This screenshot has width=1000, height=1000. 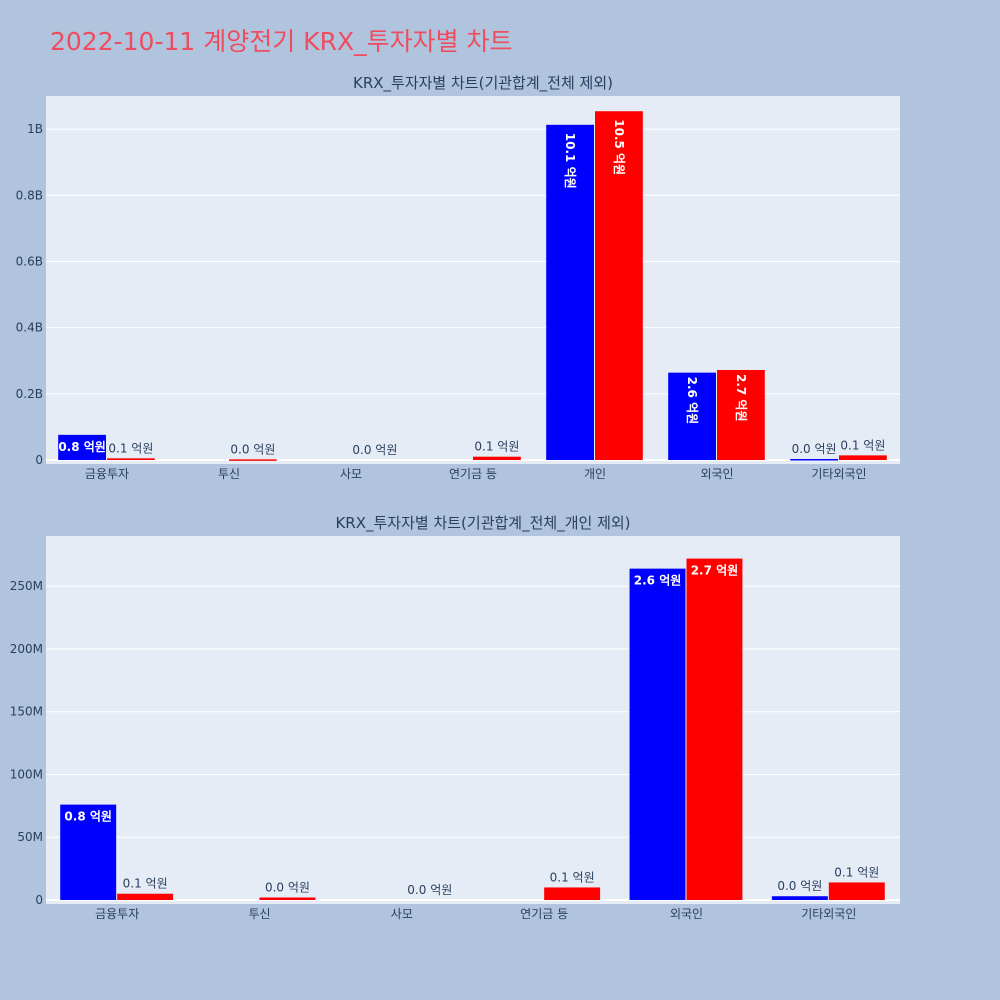 I want to click on y-tick-label: 1B, so click(x=35, y=129).